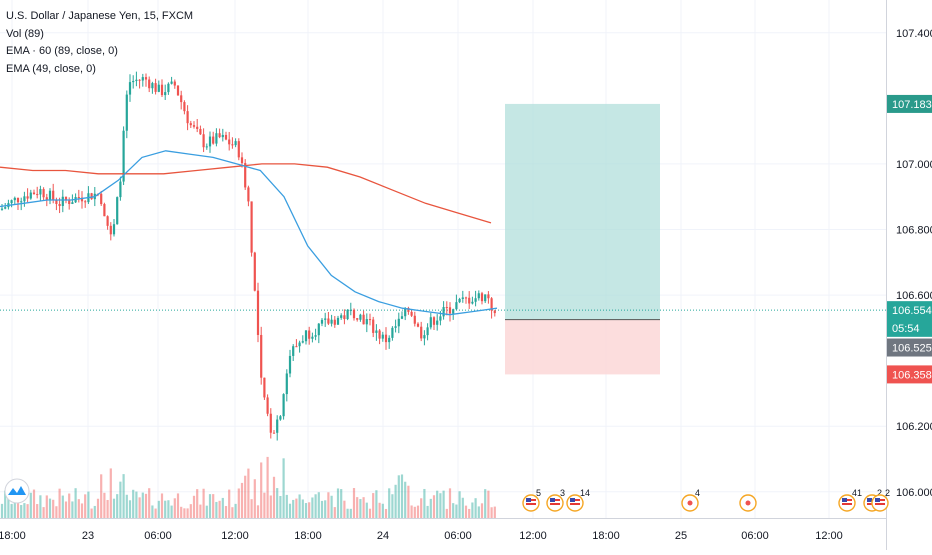  Describe the element at coordinates (51, 68) in the screenshot. I see `legend-ema-49: EMA (49, close, 0)` at that location.